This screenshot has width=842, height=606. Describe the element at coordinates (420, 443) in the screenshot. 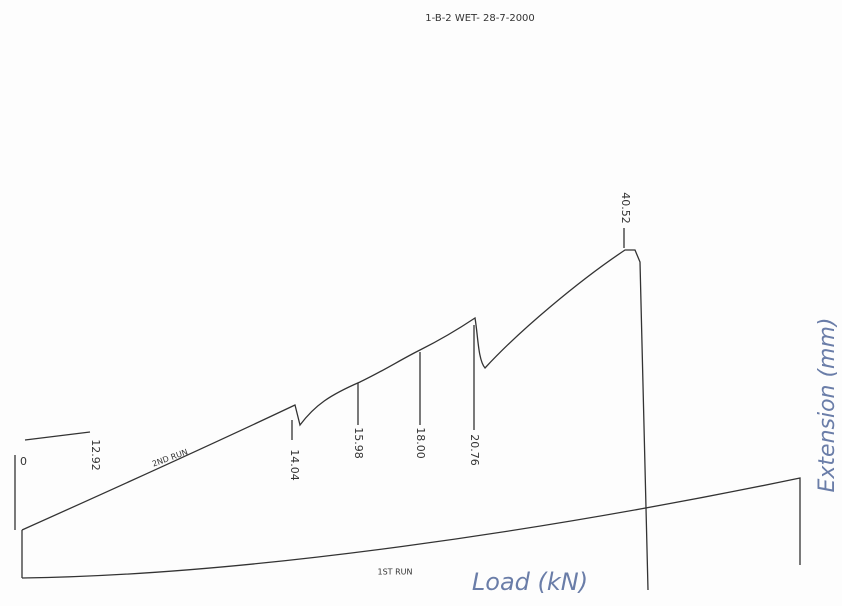

I see `annotation: 18.00` at that location.